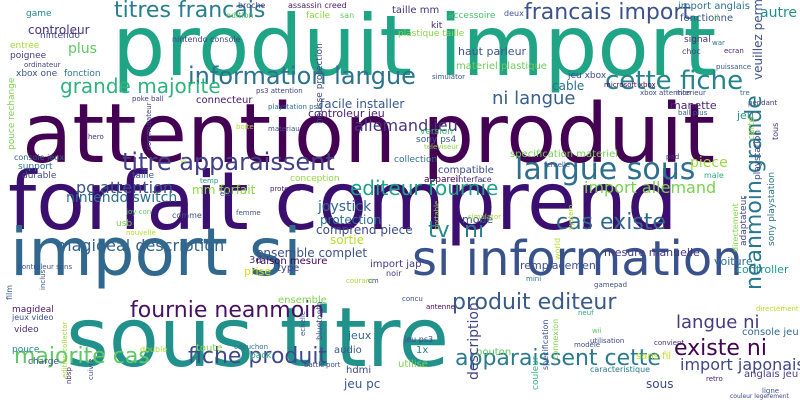 The height and width of the screenshot is (400, 800). What do you see at coordinates (611, 285) in the screenshot?
I see `cloud-word: gamepad` at bounding box center [611, 285].